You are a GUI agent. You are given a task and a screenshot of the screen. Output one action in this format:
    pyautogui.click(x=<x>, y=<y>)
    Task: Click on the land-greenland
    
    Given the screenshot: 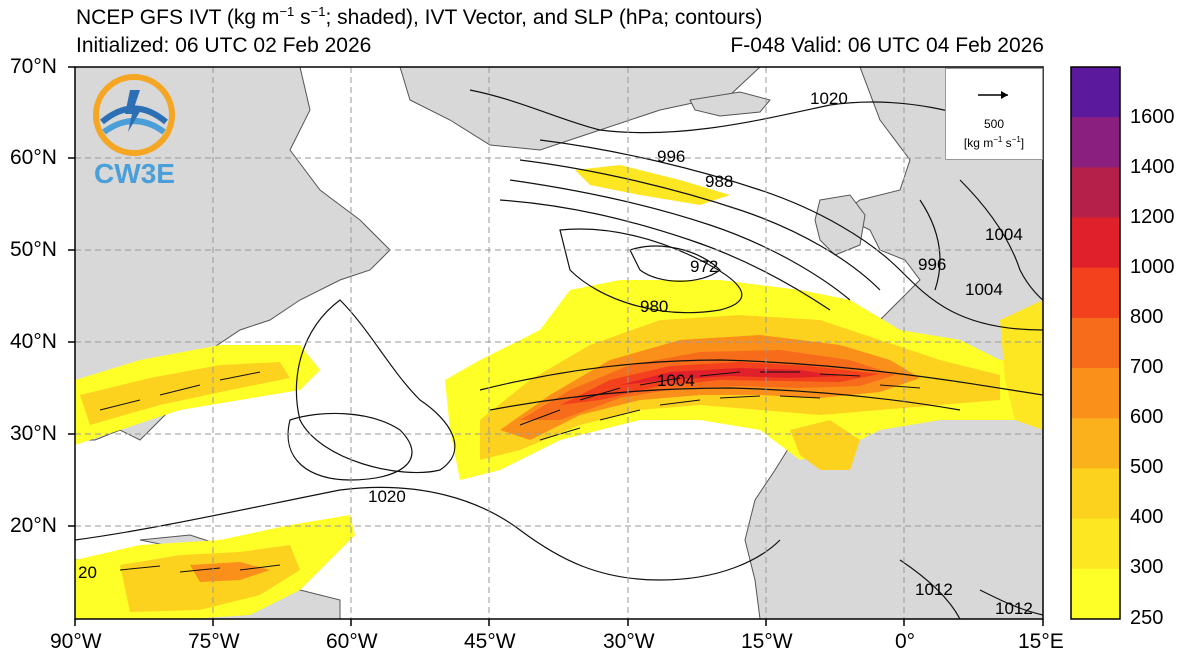 What is the action you would take?
    pyautogui.click(x=580, y=109)
    